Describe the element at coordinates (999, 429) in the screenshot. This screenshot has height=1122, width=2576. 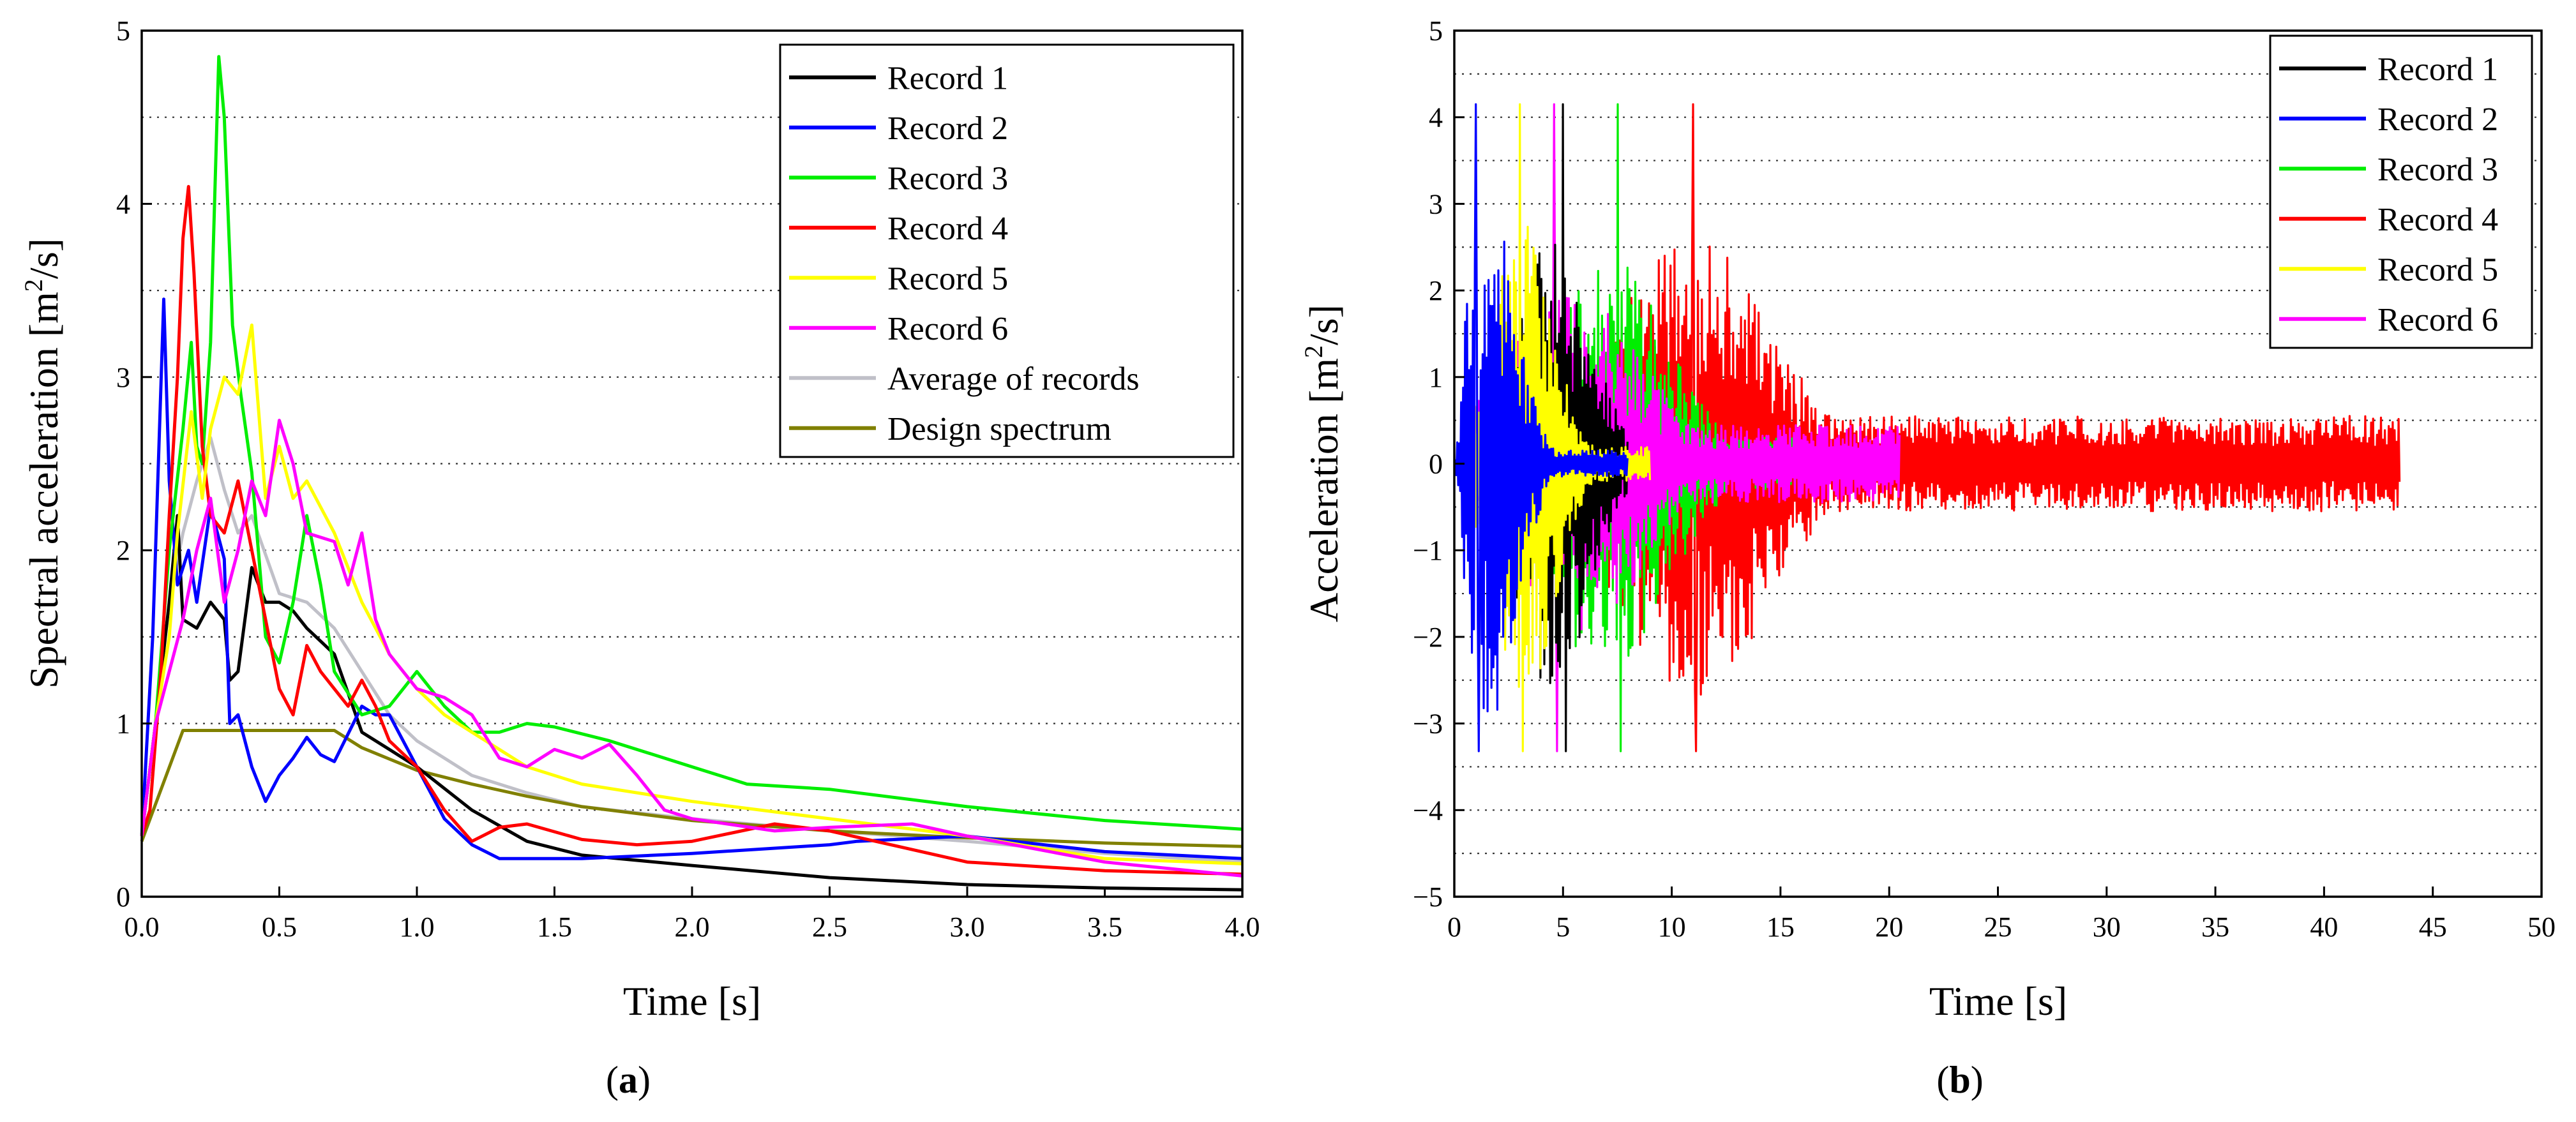
I see `a-legend-label-design-spectrum: Design spectrum` at that location.